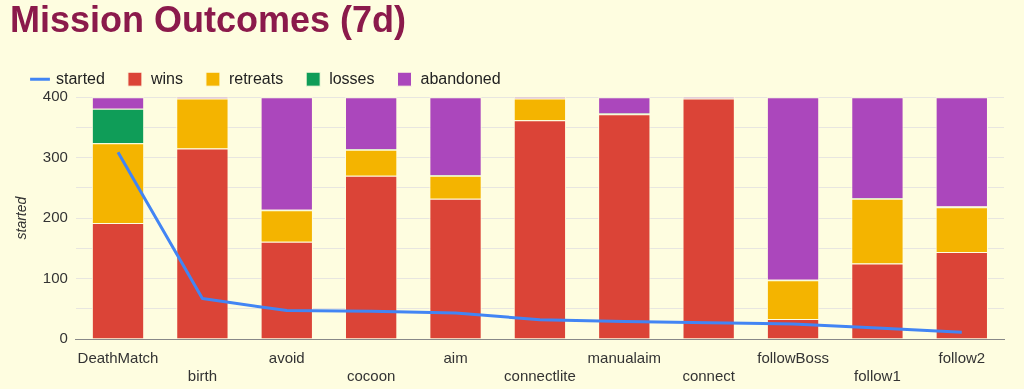 The height and width of the screenshot is (389, 1024). Describe the element at coordinates (208, 20) in the screenshot. I see `chart-title: Mission Outcomes (7d)` at that location.